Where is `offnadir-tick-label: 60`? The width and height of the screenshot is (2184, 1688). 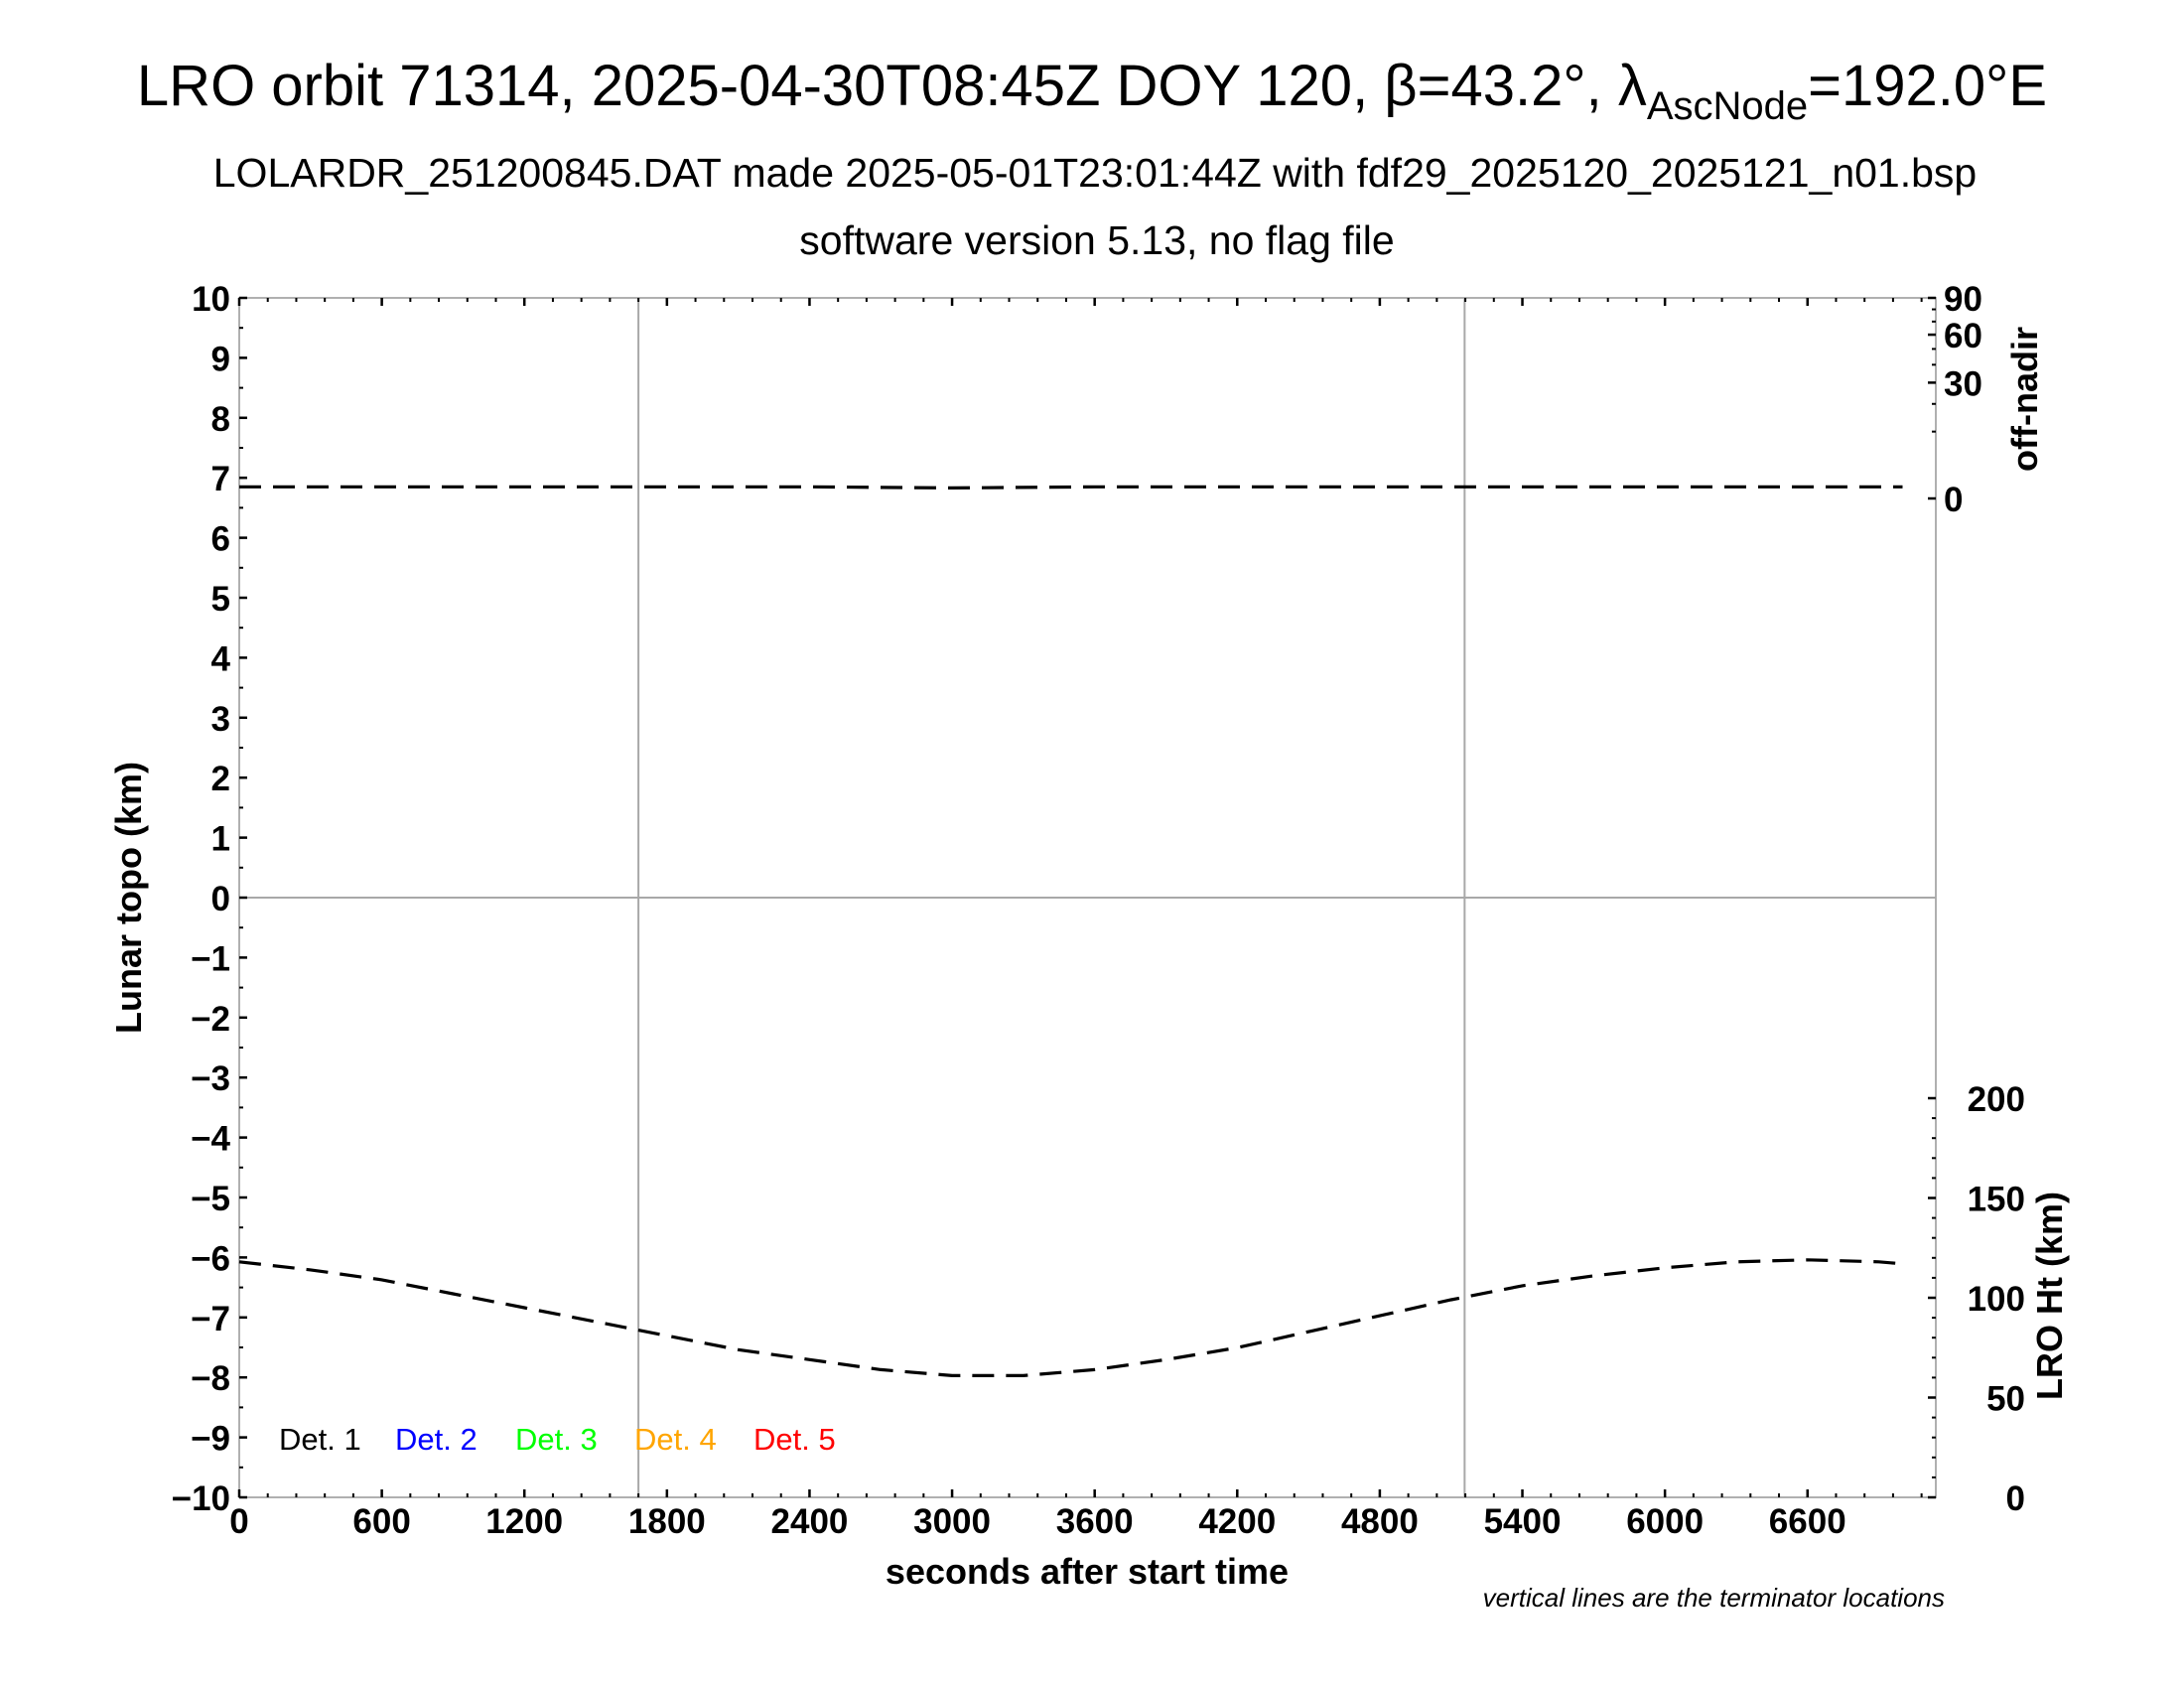 offnadir-tick-label: 60 is located at coordinates (1963, 336).